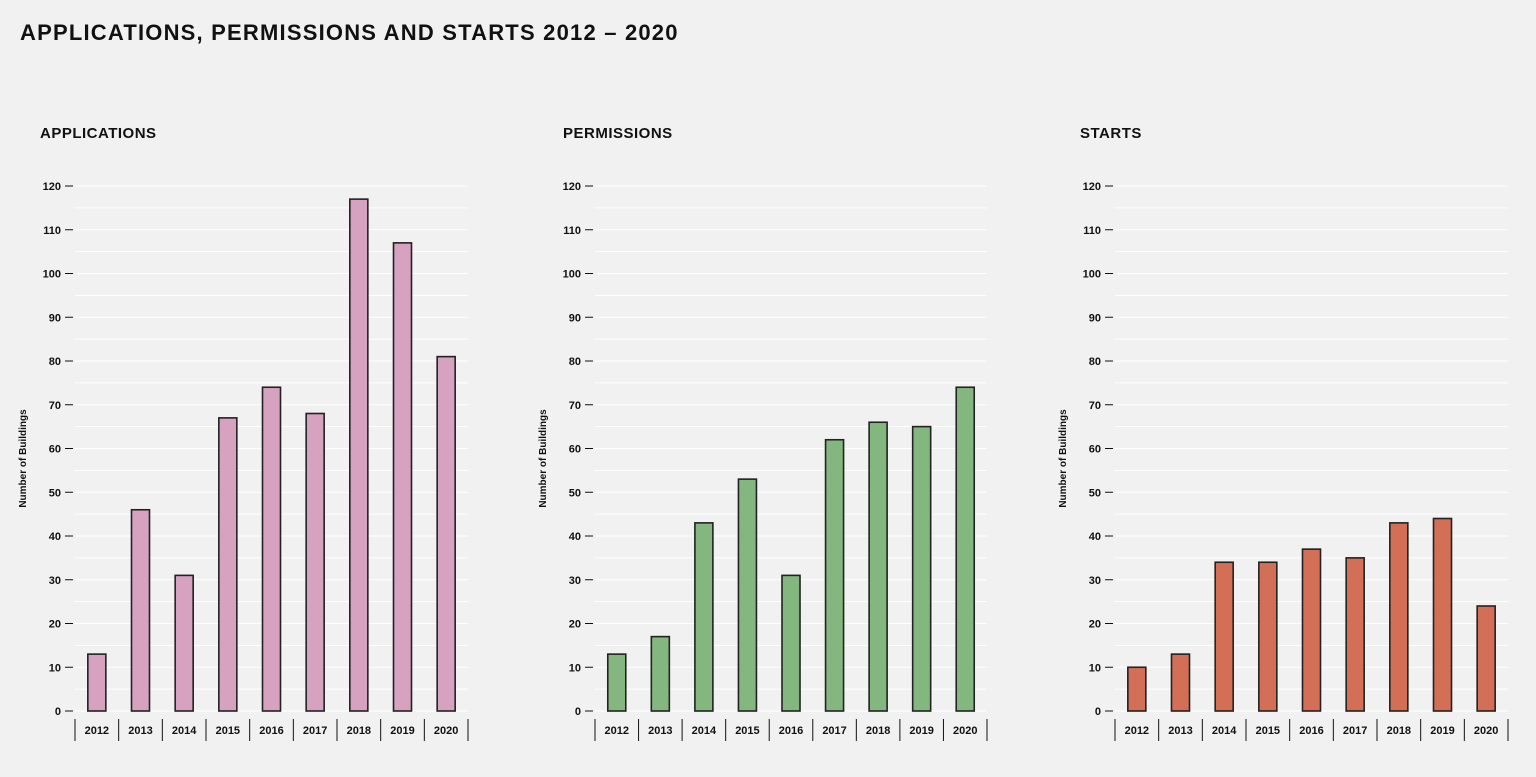 Image resolution: width=1536 pixels, height=777 pixels. What do you see at coordinates (1111, 133) in the screenshot?
I see `chart-title: STARTS` at bounding box center [1111, 133].